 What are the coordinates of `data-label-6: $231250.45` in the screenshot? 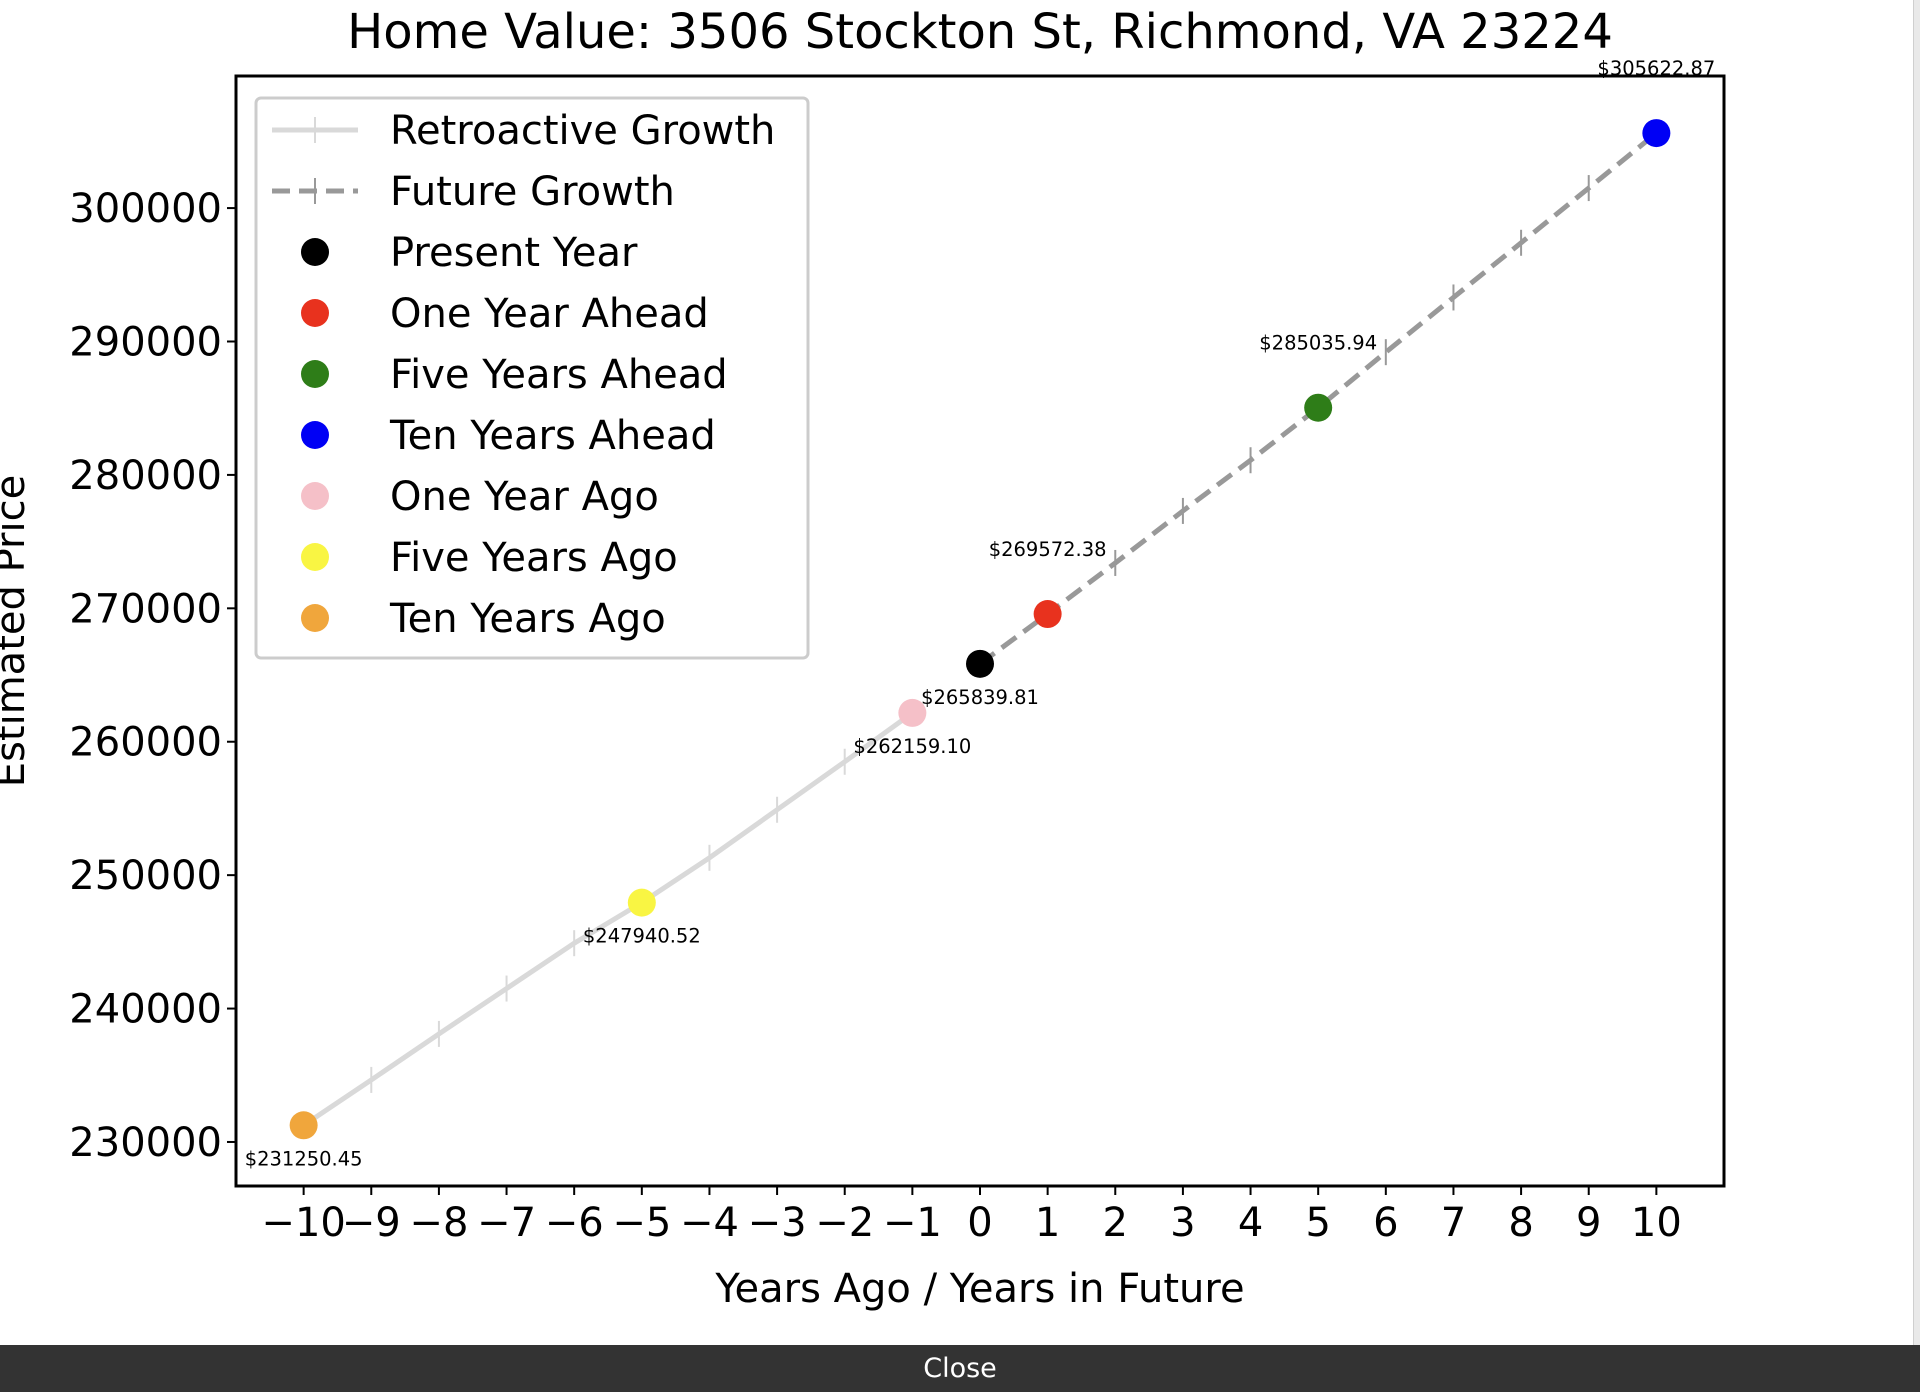 It's located at (304, 1158).